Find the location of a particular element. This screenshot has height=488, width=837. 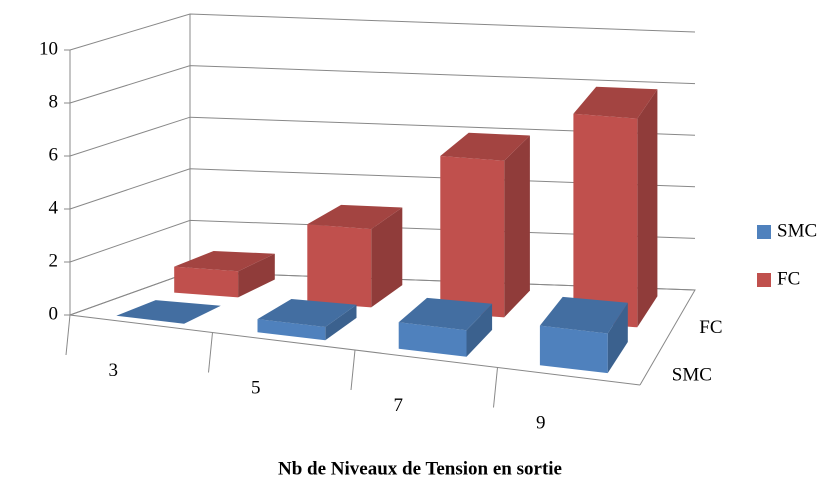

y-tick-label: 0 is located at coordinates (54, 313).